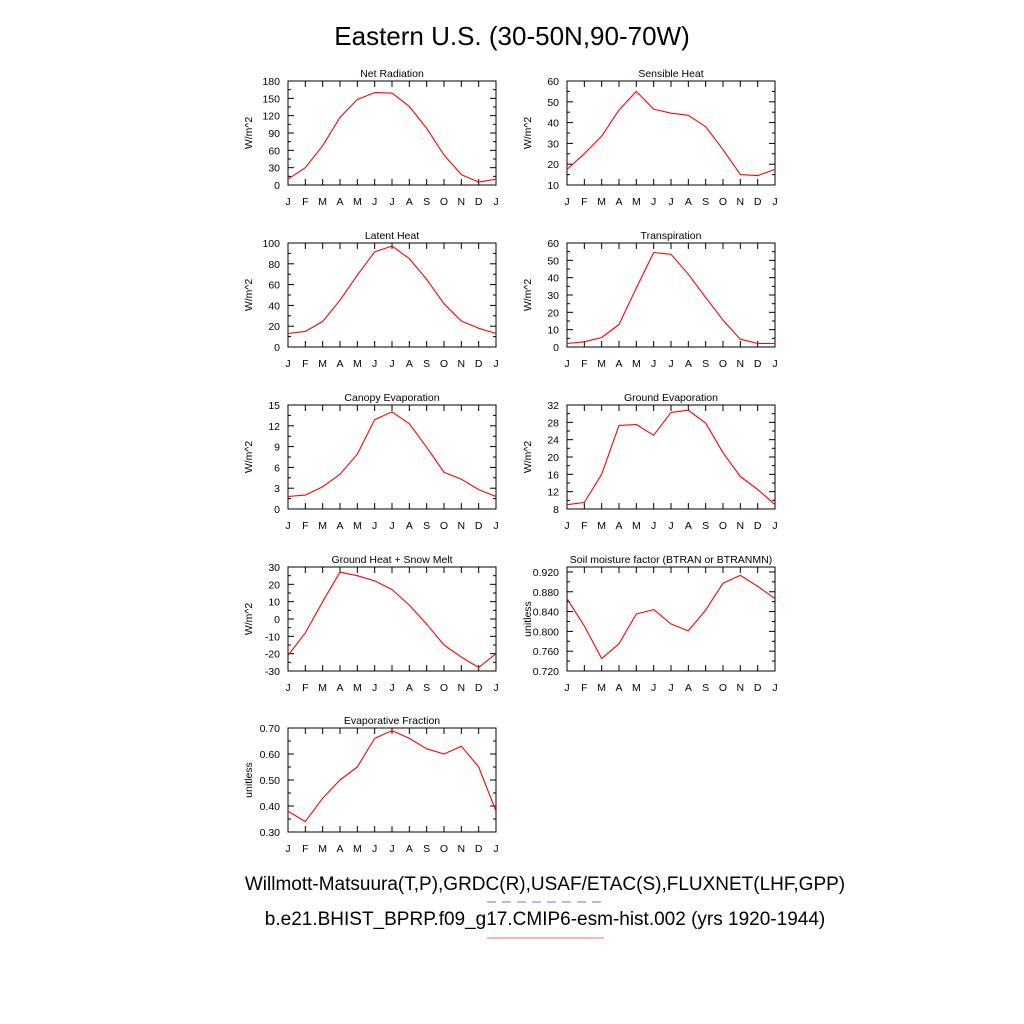  Describe the element at coordinates (274, 406) in the screenshot. I see `y-tick-label: 15` at that location.